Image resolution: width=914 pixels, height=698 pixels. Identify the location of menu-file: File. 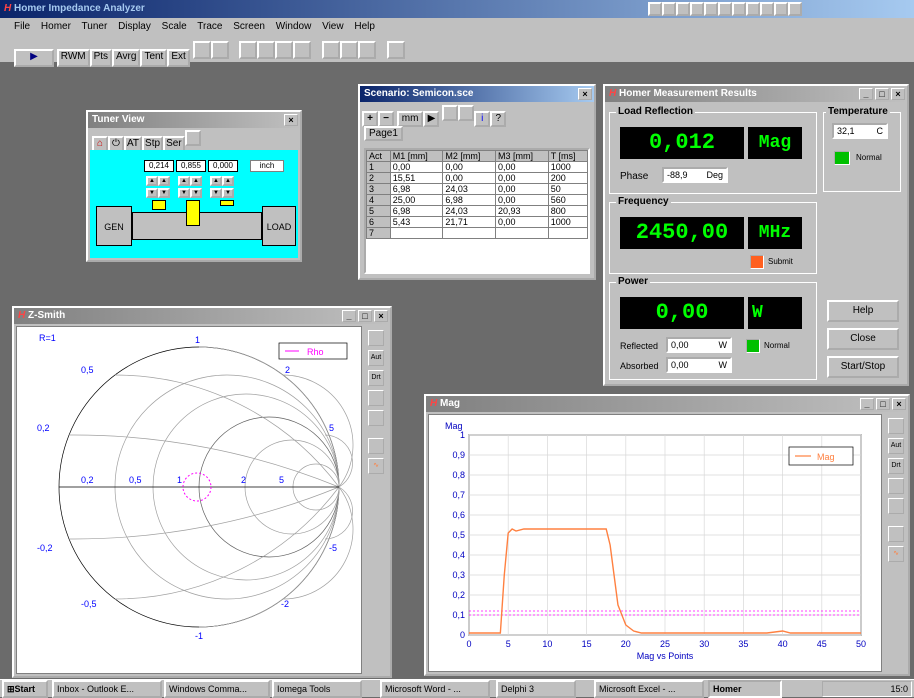
(22, 26).